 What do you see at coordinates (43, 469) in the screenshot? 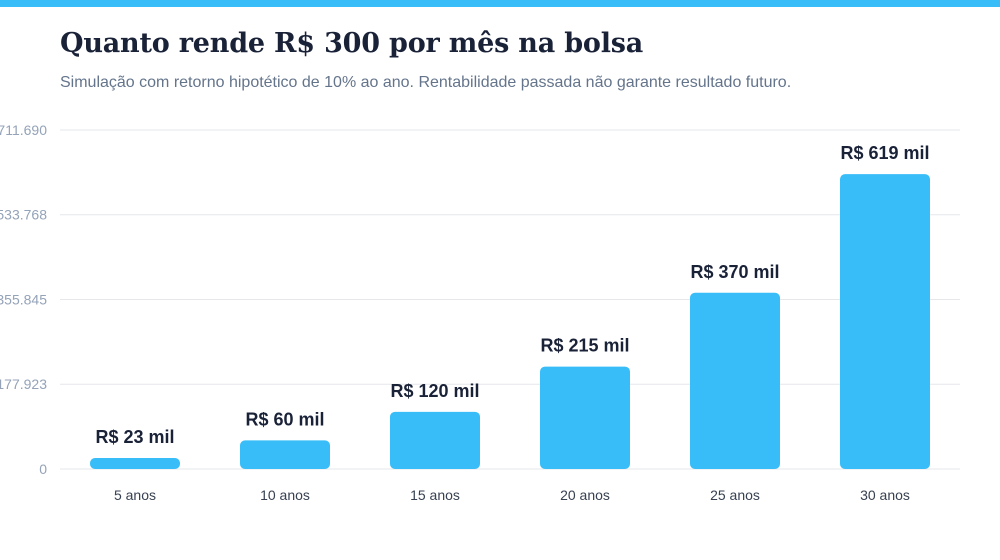
I see `y-tick-label: 0` at bounding box center [43, 469].